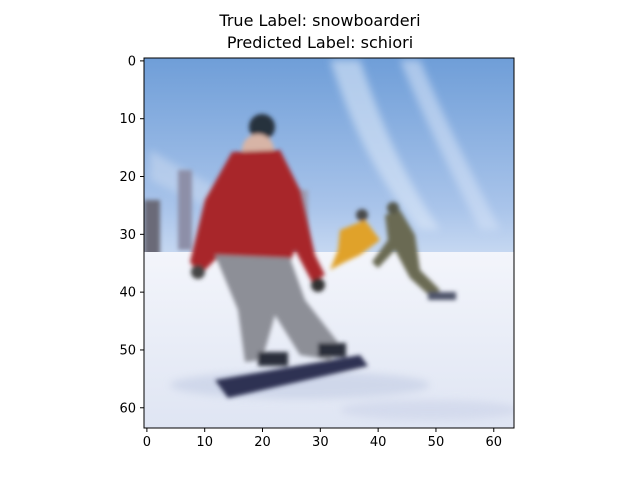  I want to click on figure-title-true-label: True Label: snowboarderi, so click(320, 20).